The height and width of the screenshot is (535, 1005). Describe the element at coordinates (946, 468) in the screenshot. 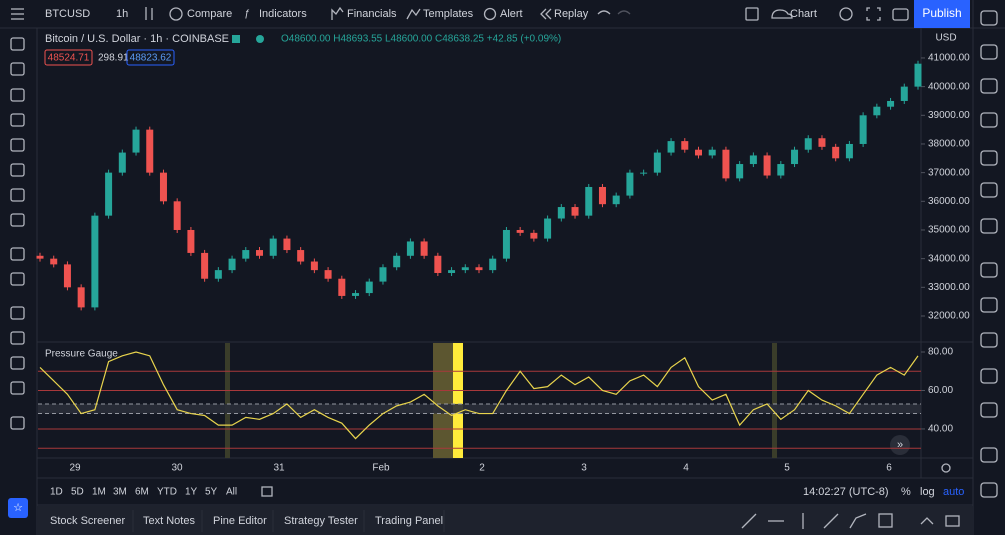

I see `axis-settings` at that location.